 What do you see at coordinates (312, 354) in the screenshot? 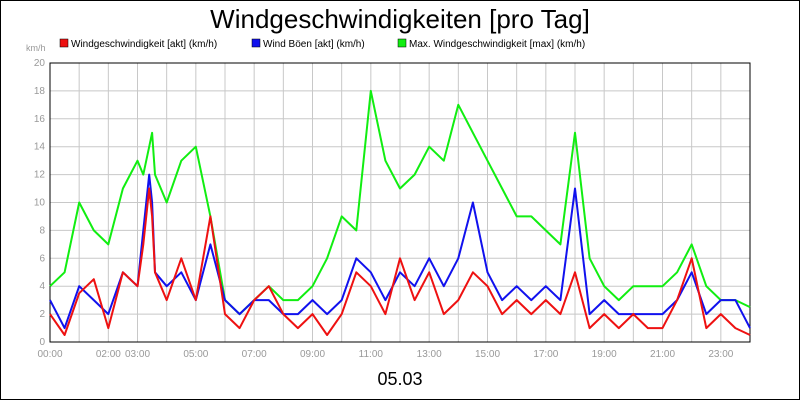
I see `x-tick-label: 09:00` at bounding box center [312, 354].